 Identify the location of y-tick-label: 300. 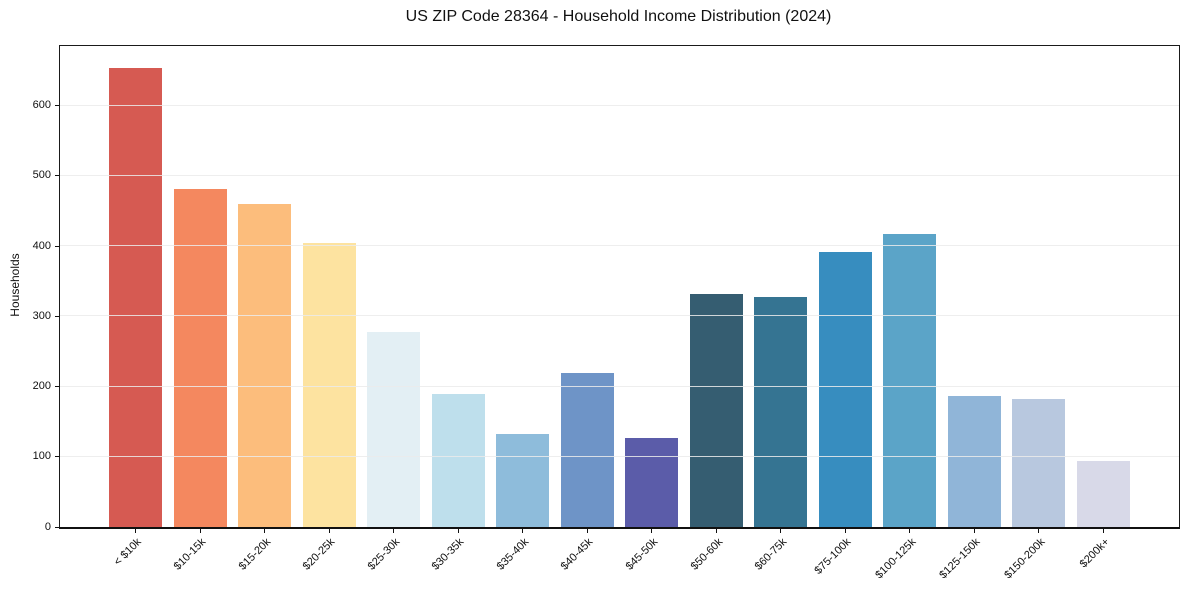
(41, 315).